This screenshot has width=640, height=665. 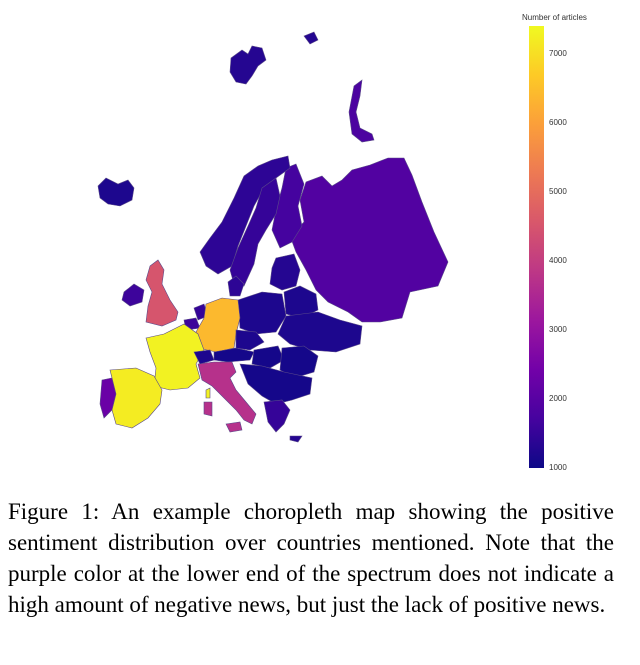 I want to click on colorbar, so click(x=536, y=247).